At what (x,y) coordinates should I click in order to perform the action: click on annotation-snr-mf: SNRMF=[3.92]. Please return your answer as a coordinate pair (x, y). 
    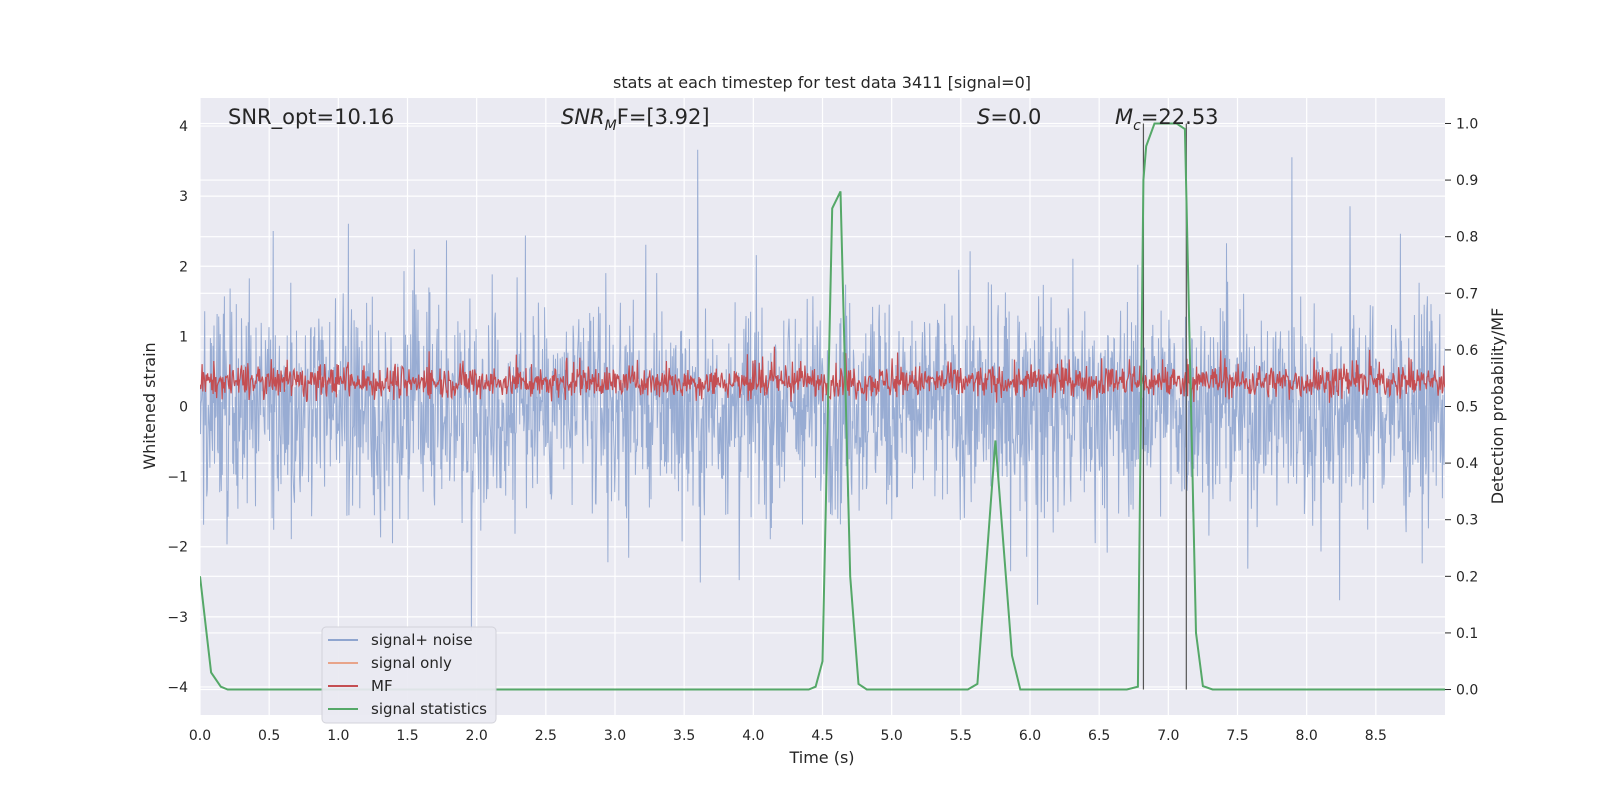
    Looking at the image, I should click on (635, 119).